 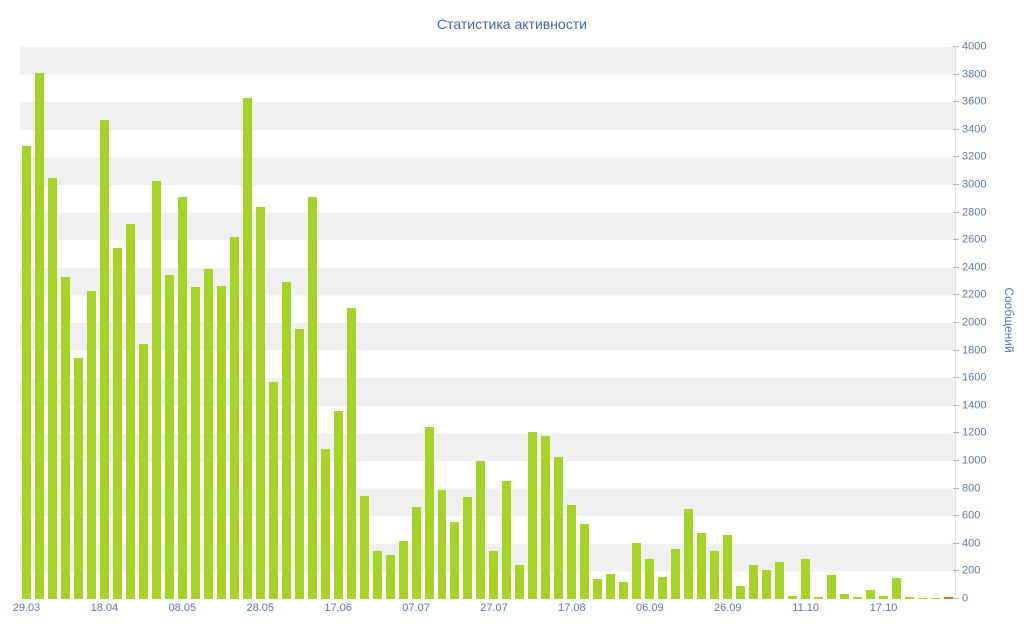 I want to click on y-tick-label: 4000, so click(x=974, y=46).